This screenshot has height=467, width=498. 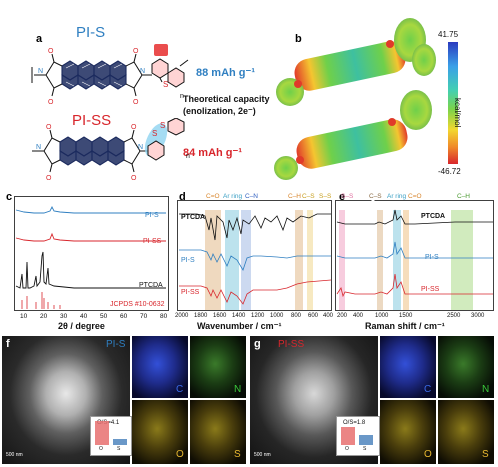 I want to click on ftir-pis-line, so click(x=255, y=260).